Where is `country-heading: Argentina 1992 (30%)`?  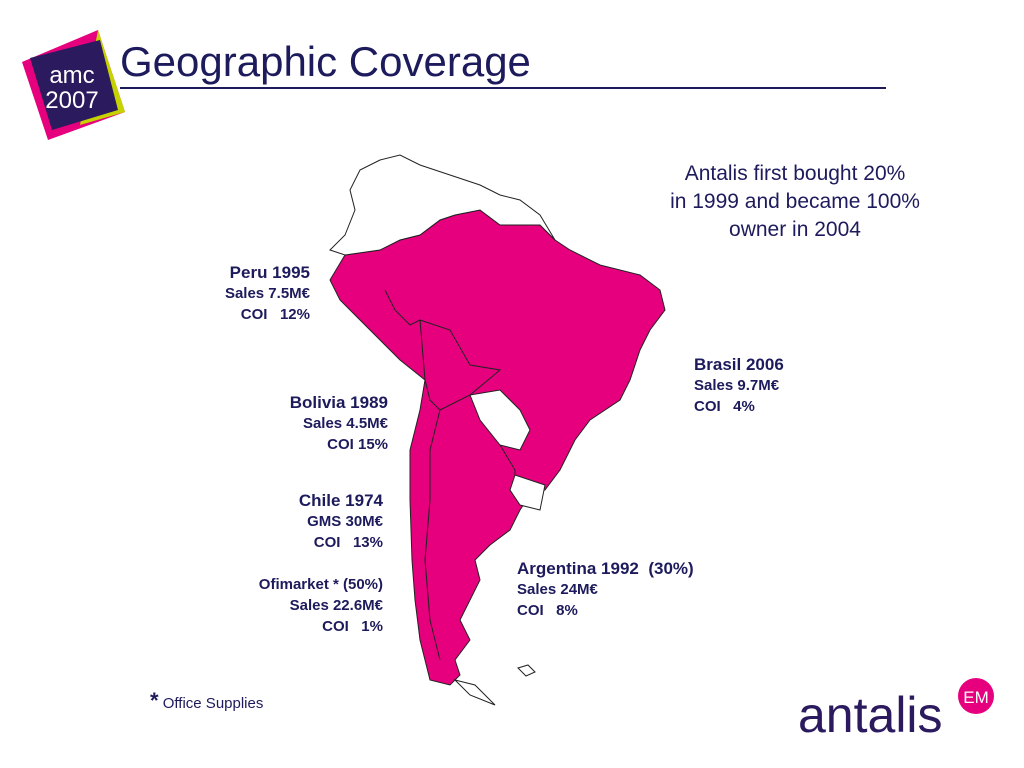
country-heading: Argentina 1992 (30%) is located at coordinates (605, 568).